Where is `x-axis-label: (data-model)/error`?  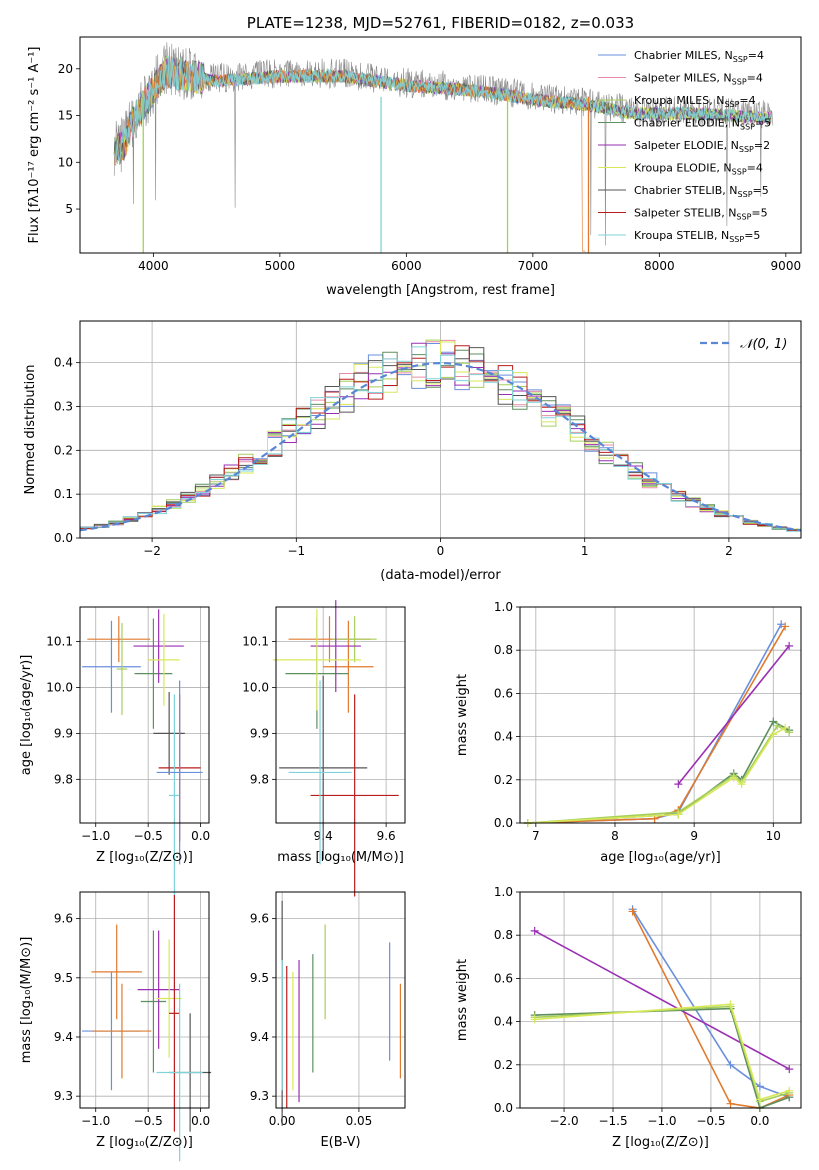 x-axis-label: (data-model)/error is located at coordinates (440, 575).